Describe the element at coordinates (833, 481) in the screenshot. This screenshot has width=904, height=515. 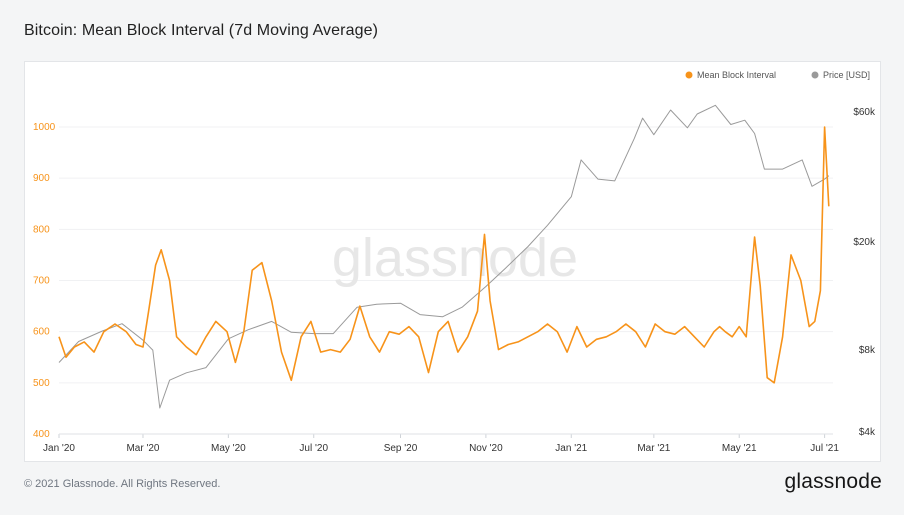
I see `brand-logo: glassnode` at that location.